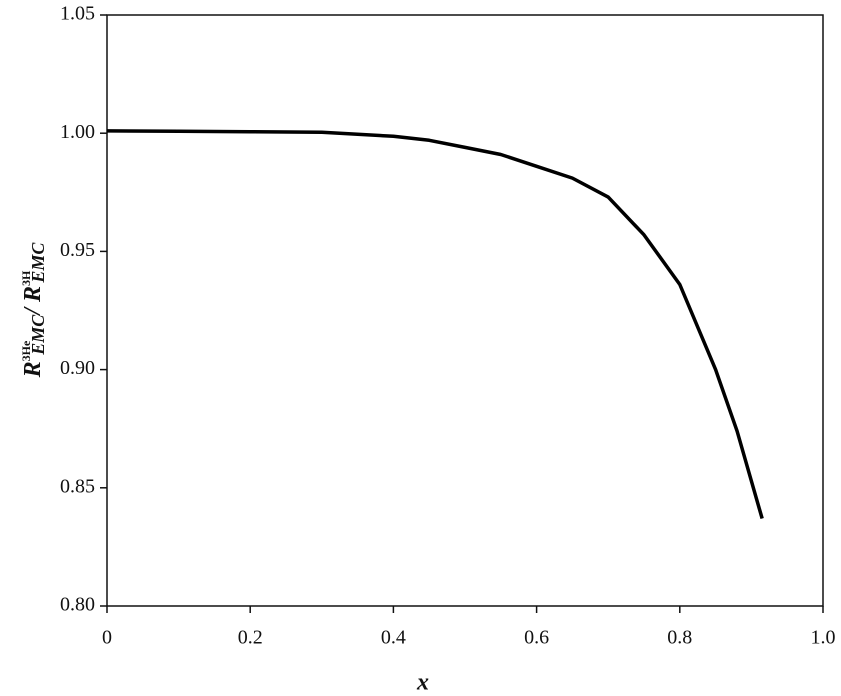  I want to click on y-label-part: R, so click(33, 369).